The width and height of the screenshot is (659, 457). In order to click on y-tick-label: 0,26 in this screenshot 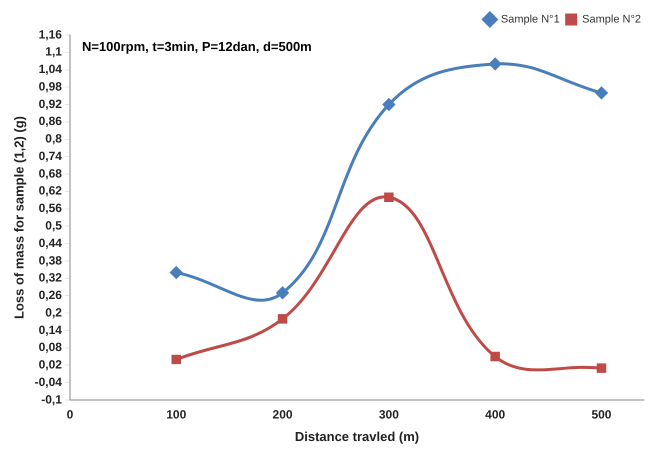, I will do `click(50, 295)`.